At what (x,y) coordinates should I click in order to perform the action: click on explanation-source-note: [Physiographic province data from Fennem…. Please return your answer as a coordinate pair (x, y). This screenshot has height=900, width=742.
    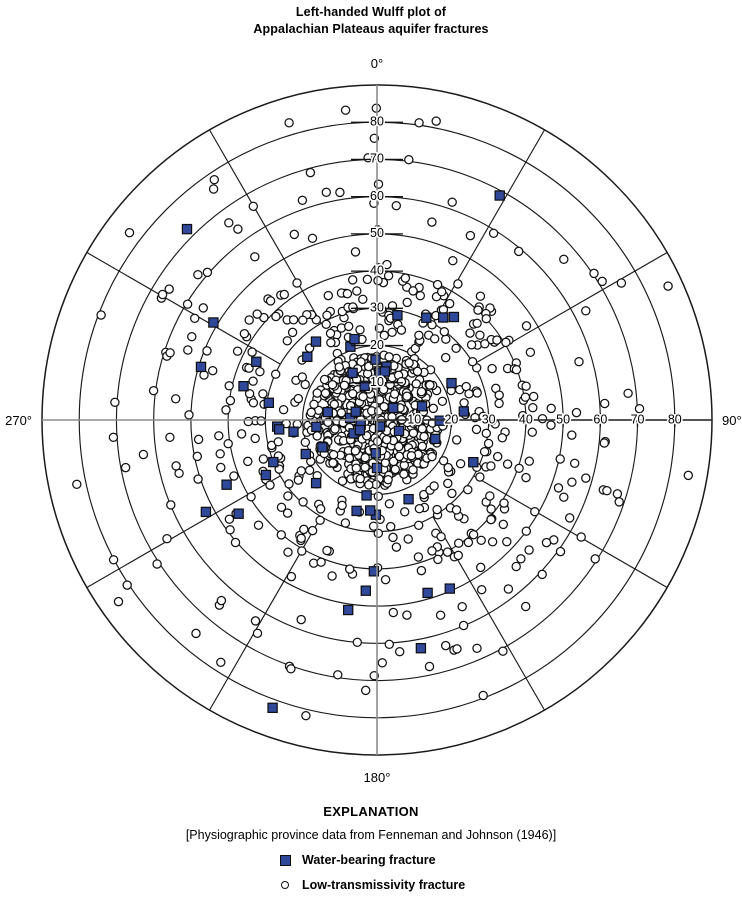
    Looking at the image, I should click on (371, 835).